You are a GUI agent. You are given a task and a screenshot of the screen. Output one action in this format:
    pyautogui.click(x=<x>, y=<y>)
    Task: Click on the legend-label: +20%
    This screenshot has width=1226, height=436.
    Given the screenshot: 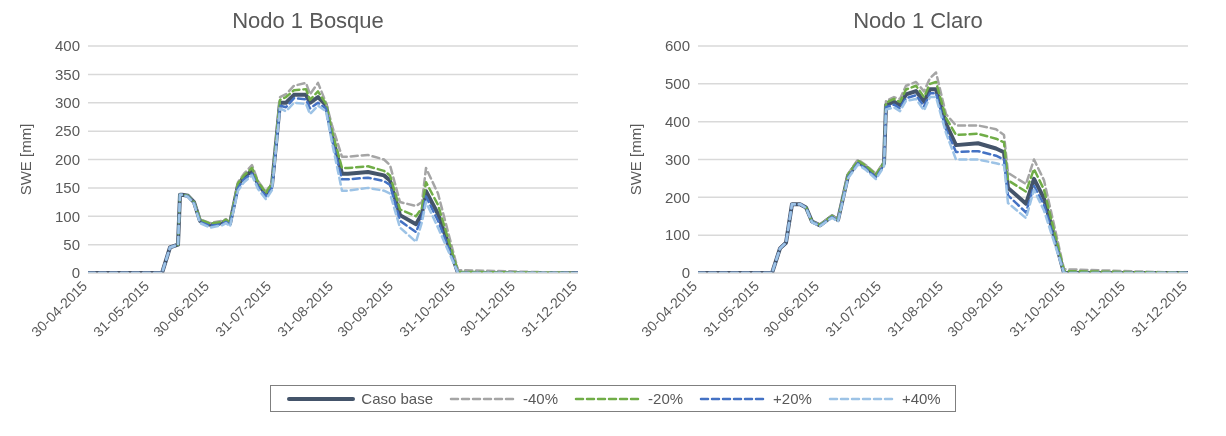 What is the action you would take?
    pyautogui.click(x=792, y=398)
    